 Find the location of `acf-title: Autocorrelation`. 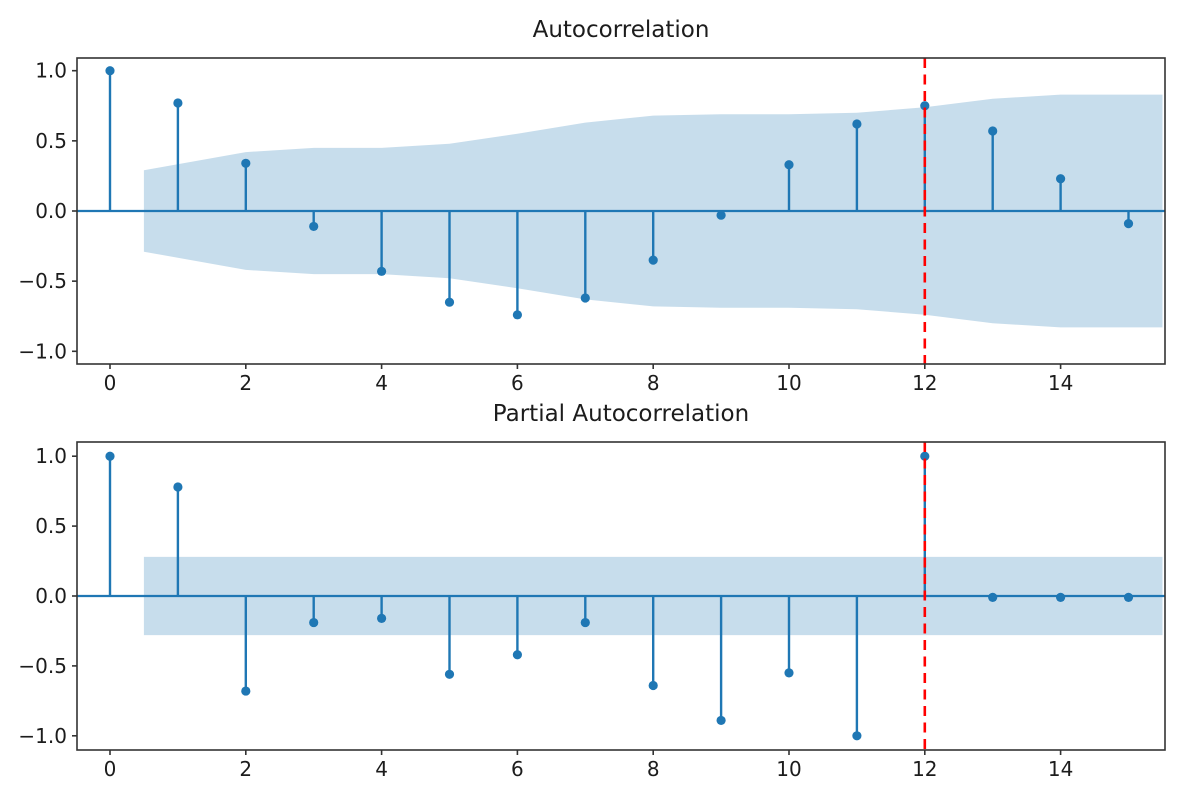

acf-title: Autocorrelation is located at coordinates (621, 30).